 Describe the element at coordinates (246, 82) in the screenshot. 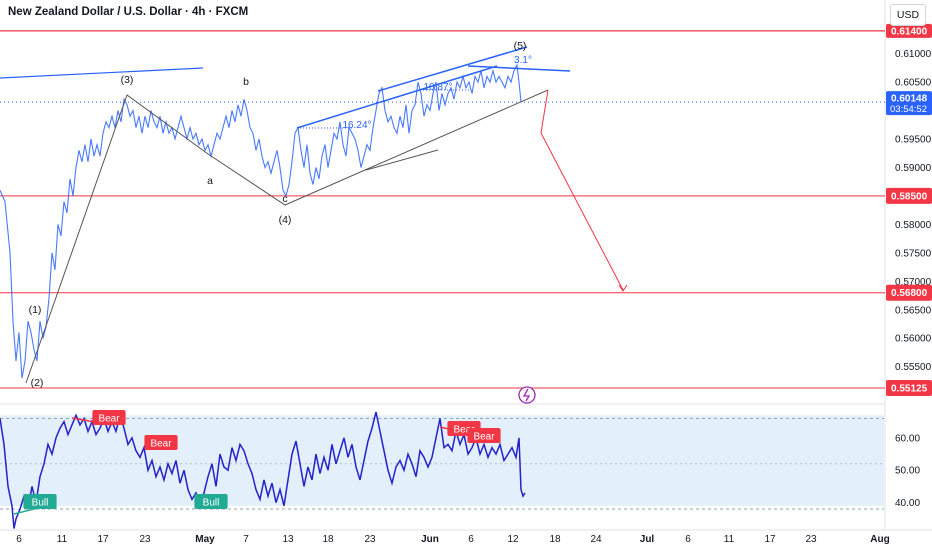

I see `wave-label: b` at that location.